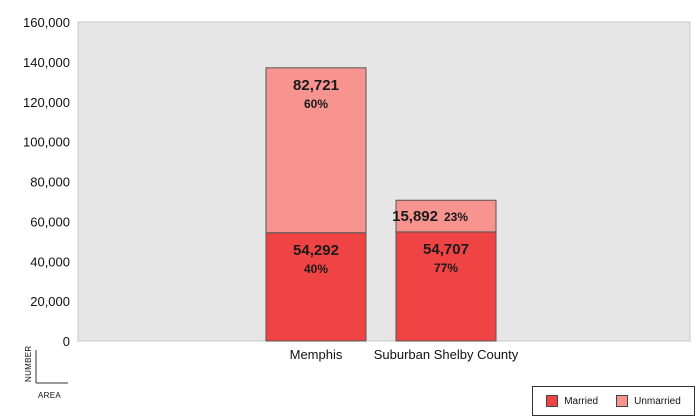 Image resolution: width=700 pixels, height=420 pixels. I want to click on bar-percent-label: 77%, so click(446, 268).